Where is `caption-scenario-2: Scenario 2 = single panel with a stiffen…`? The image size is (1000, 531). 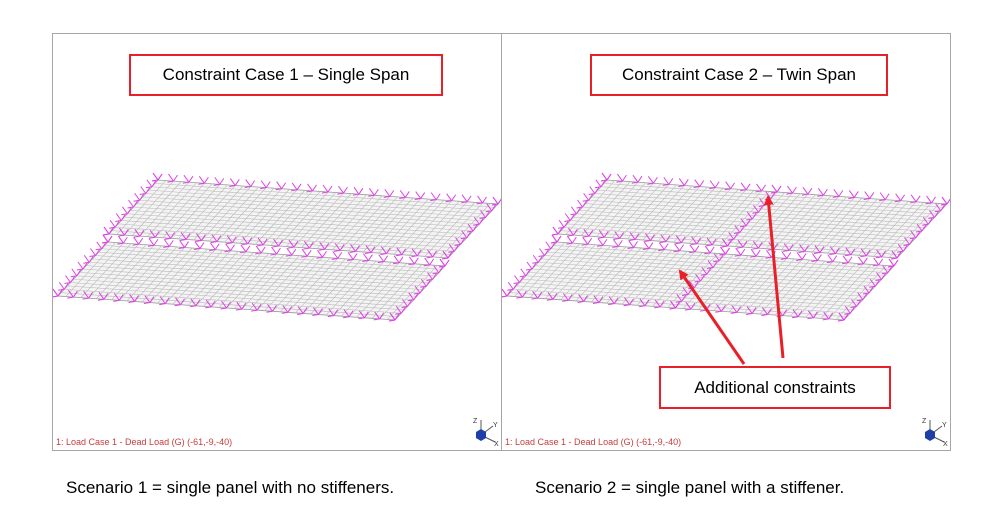
caption-scenario-2: Scenario 2 = single panel with a stiffen… is located at coordinates (690, 487).